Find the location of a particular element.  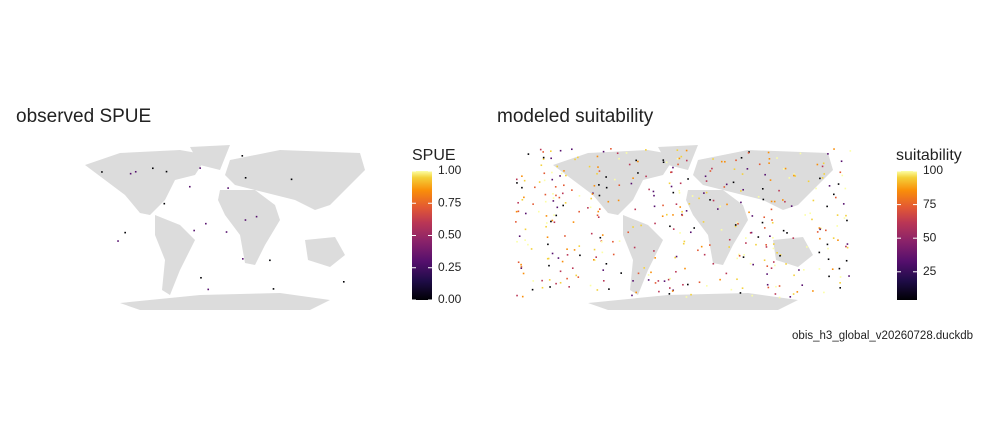

tick-label: 0.25 is located at coordinates (450, 267).